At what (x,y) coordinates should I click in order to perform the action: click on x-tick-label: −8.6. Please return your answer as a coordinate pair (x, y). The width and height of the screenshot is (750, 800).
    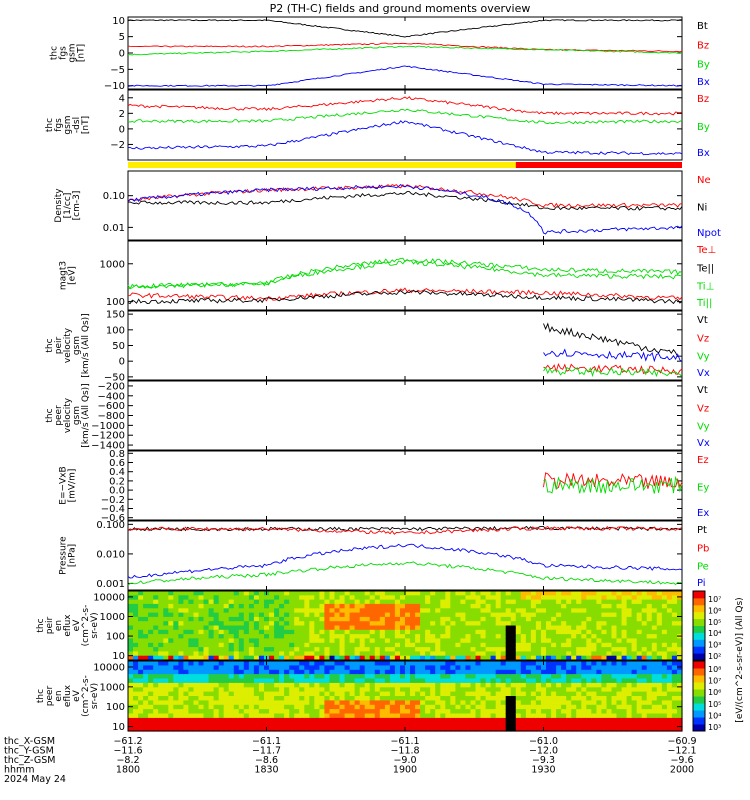
    Looking at the image, I should click on (266, 760).